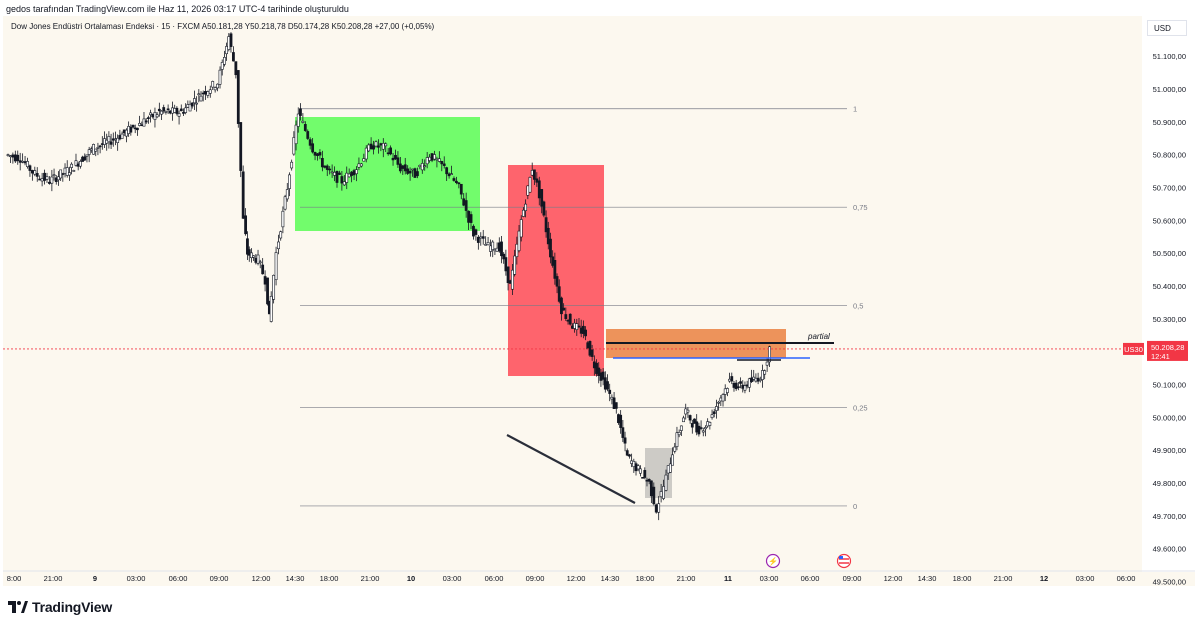  Describe the element at coordinates (860, 207) in the screenshot. I see `fib-level-label: 0,75` at that location.